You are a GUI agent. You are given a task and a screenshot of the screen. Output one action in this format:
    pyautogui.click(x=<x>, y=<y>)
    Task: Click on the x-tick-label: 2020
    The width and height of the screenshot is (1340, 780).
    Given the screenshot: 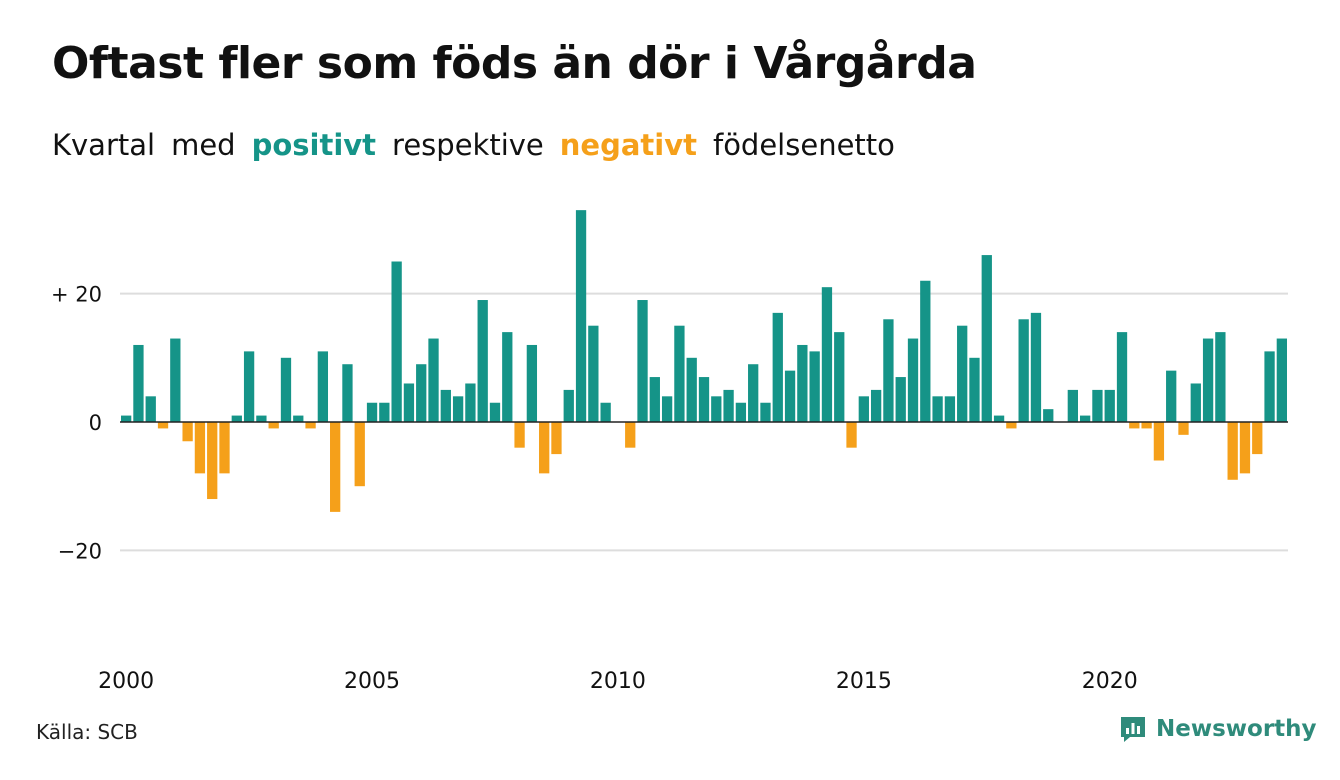 What is the action you would take?
    pyautogui.click(x=1110, y=681)
    